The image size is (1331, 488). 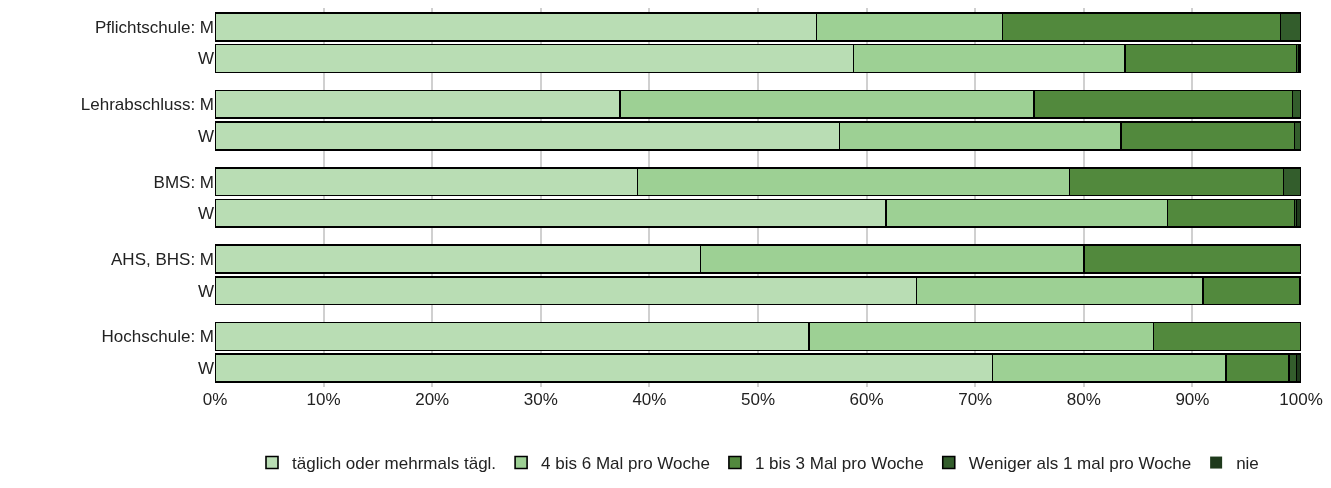 I want to click on x-tick-label: 90%, so click(x=1192, y=399).